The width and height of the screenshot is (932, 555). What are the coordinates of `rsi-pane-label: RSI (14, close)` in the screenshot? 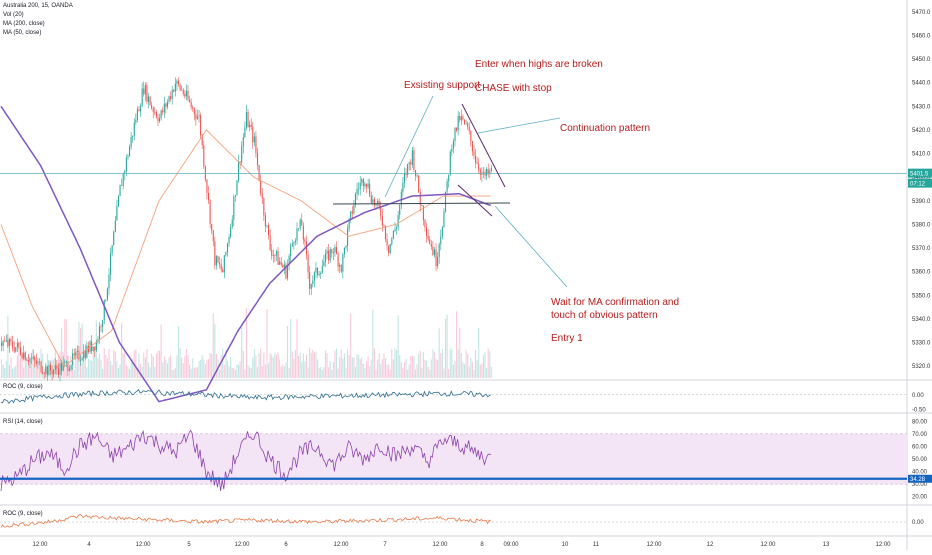 It's located at (23, 422).